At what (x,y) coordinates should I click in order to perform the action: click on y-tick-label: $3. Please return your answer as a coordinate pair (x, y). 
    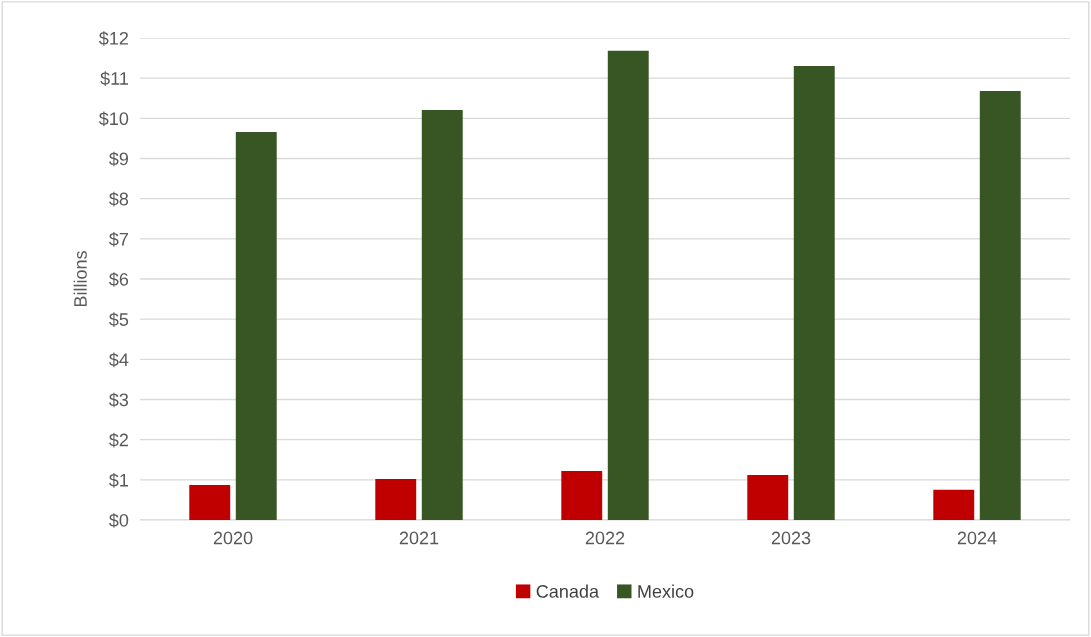
    Looking at the image, I should click on (119, 400).